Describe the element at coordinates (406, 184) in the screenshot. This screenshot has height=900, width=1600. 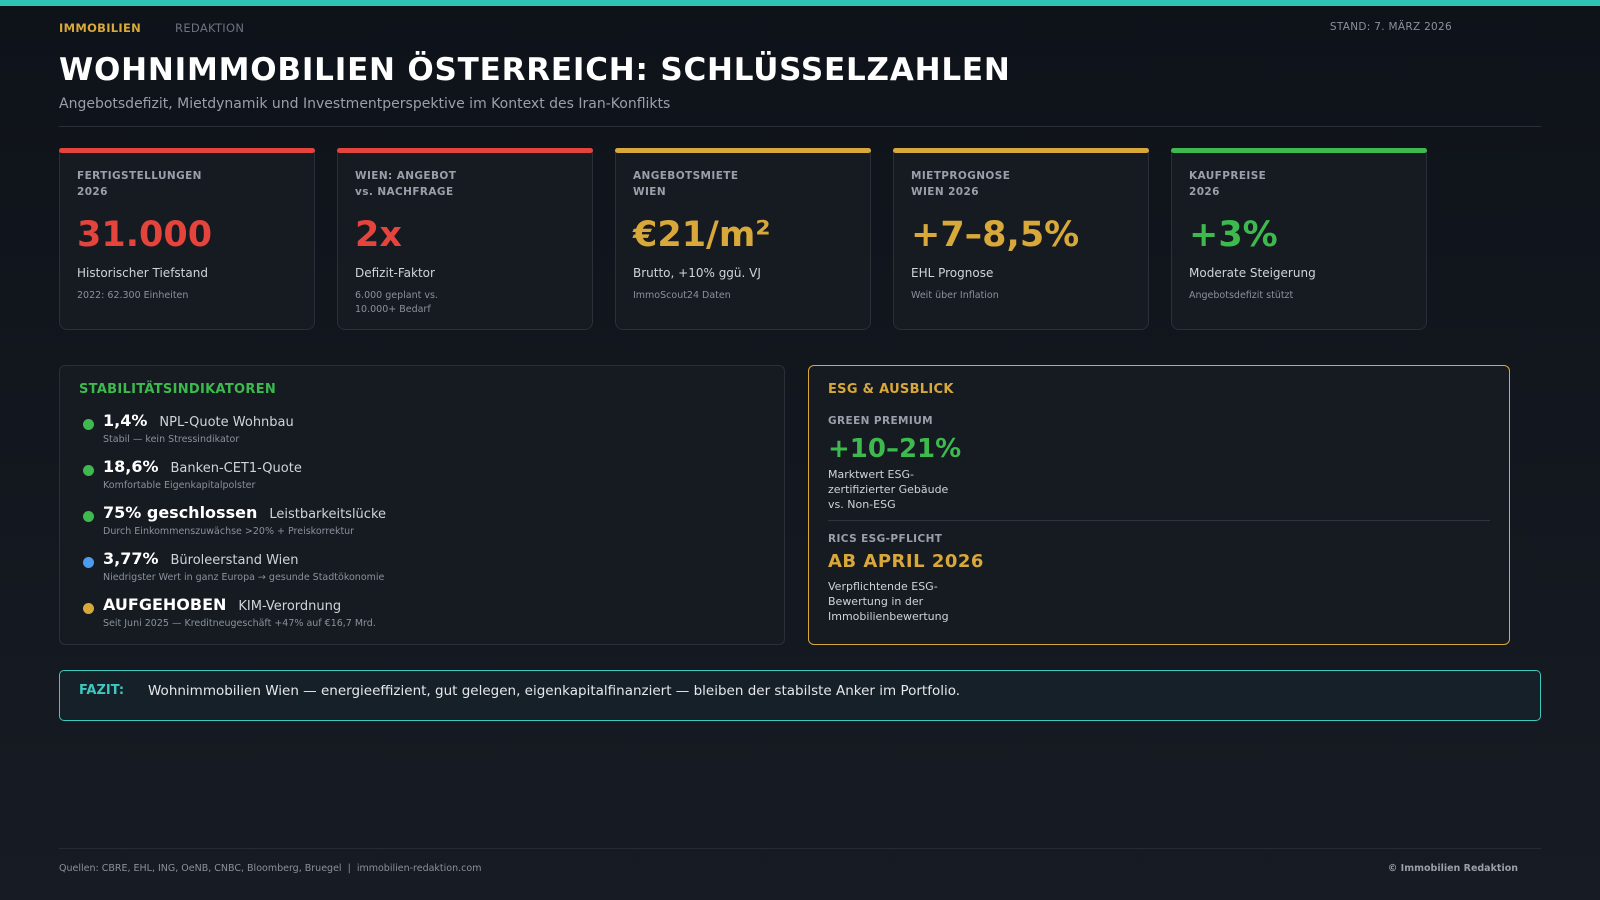
I see `card-label: WIEN: ANGEBOT vs. NACHFRAGE` at that location.